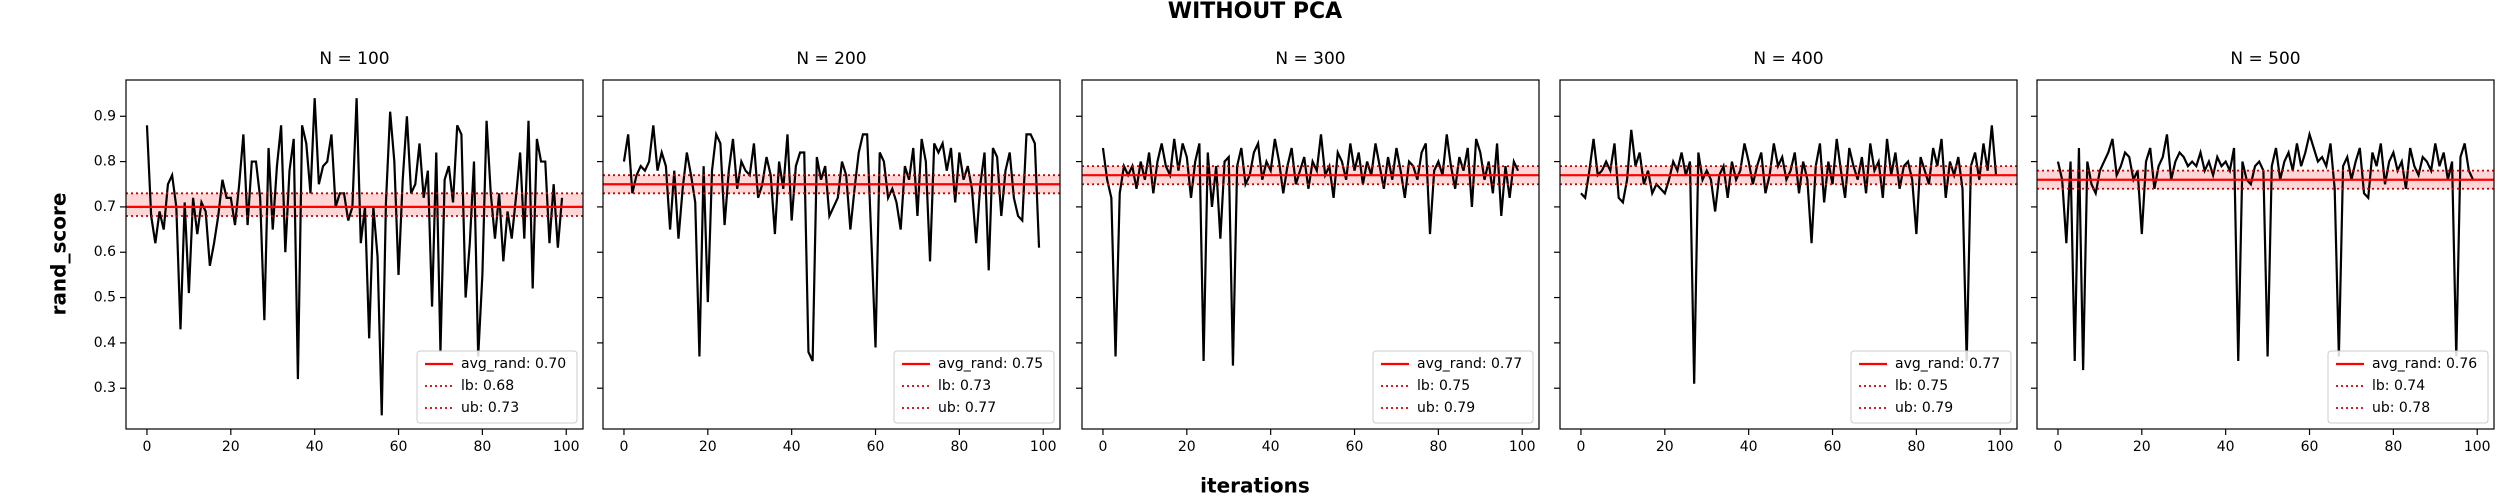 The width and height of the screenshot is (2500, 500). Describe the element at coordinates (490, 408) in the screenshot. I see `legend-label: ub: 0.73` at that location.